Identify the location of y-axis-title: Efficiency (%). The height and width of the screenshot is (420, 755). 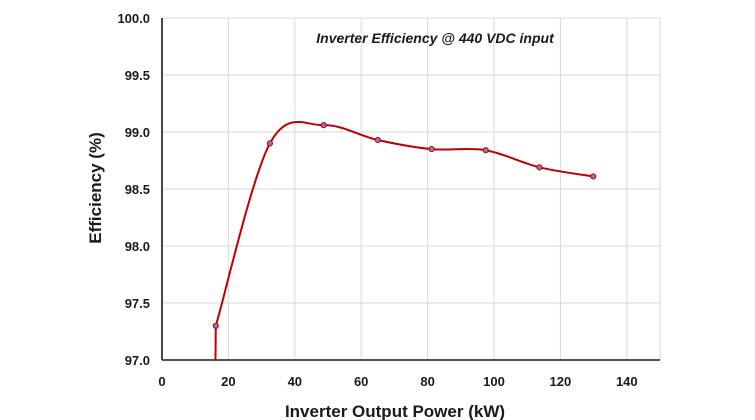
(95, 187).